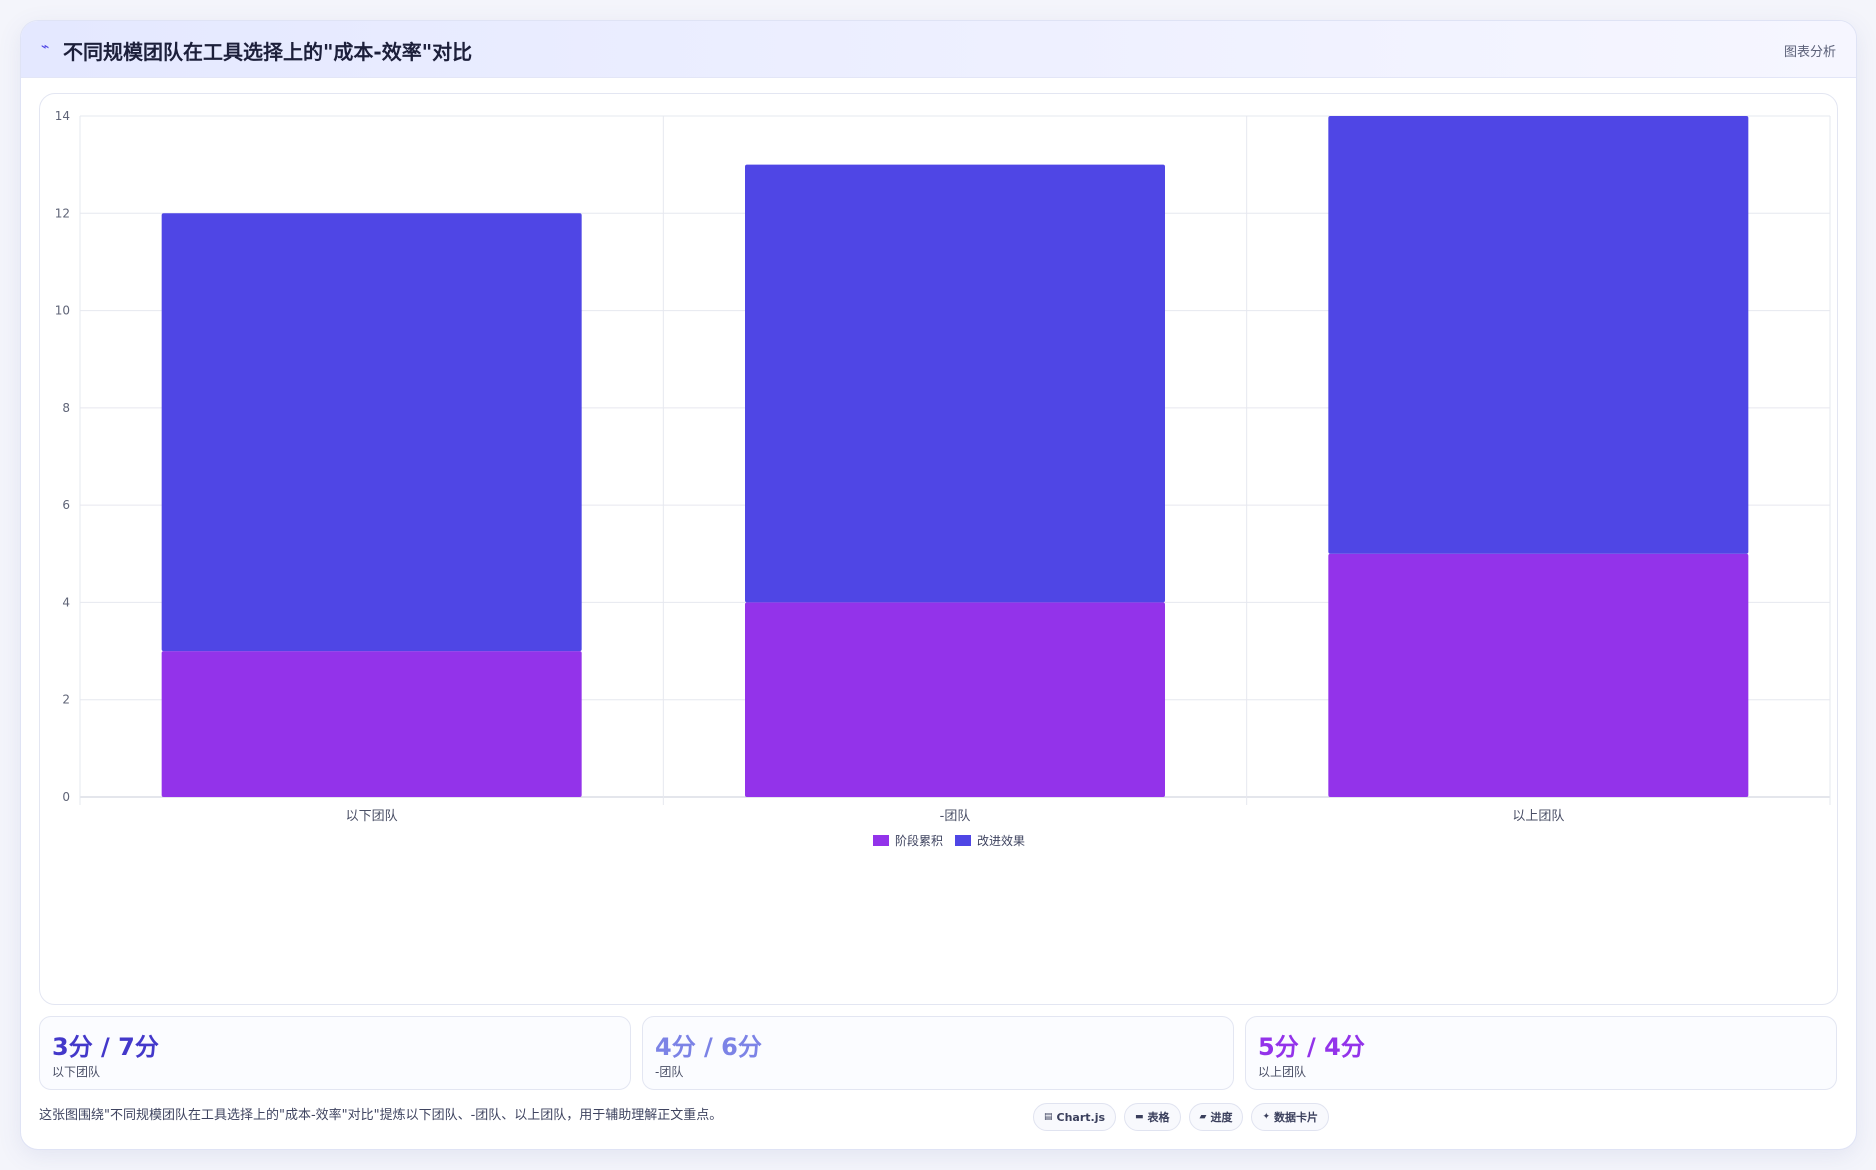  Describe the element at coordinates (1181, 1117) in the screenshot. I see `tech-chips: ▤ Chart.js ▬ 表格 ▰ 进度 ✦ 数据卡片` at that location.